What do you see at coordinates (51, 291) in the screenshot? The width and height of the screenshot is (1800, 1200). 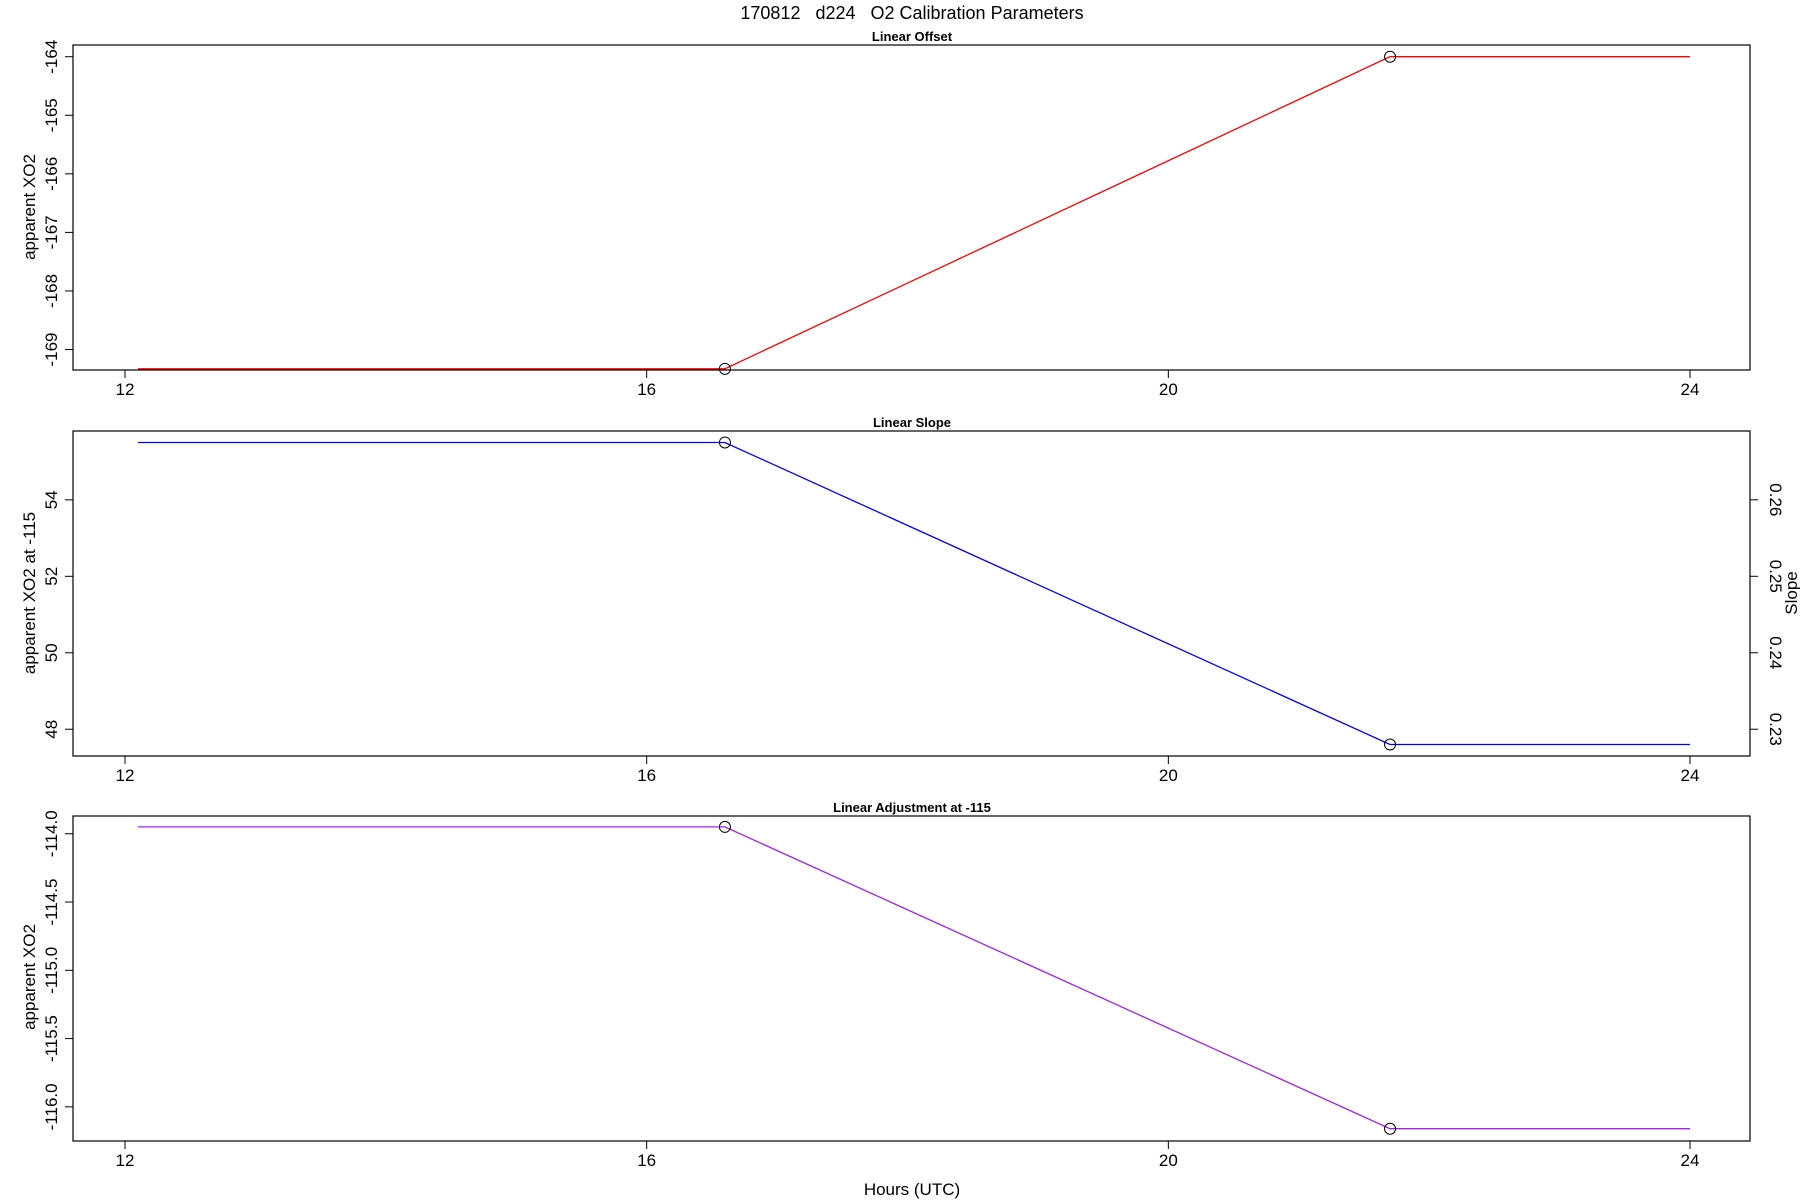 I see `y-tick-label: -168` at bounding box center [51, 291].